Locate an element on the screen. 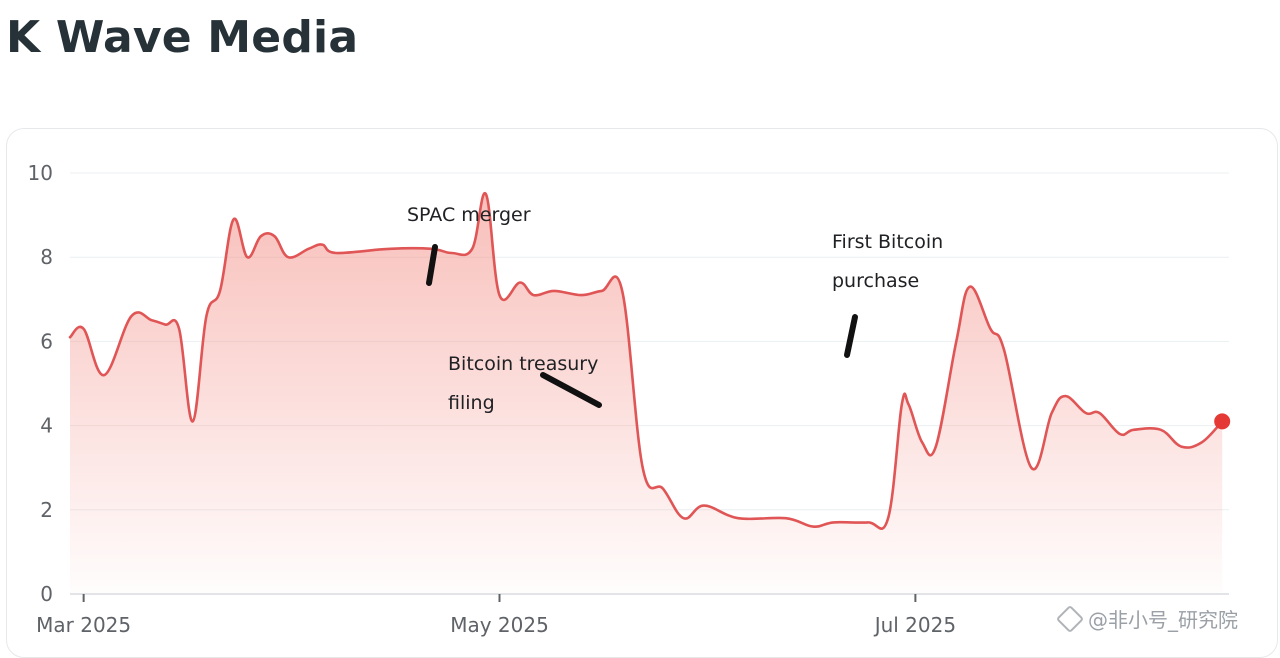 The image size is (1280, 658). y-tick-label: 8 is located at coordinates (46, 257).